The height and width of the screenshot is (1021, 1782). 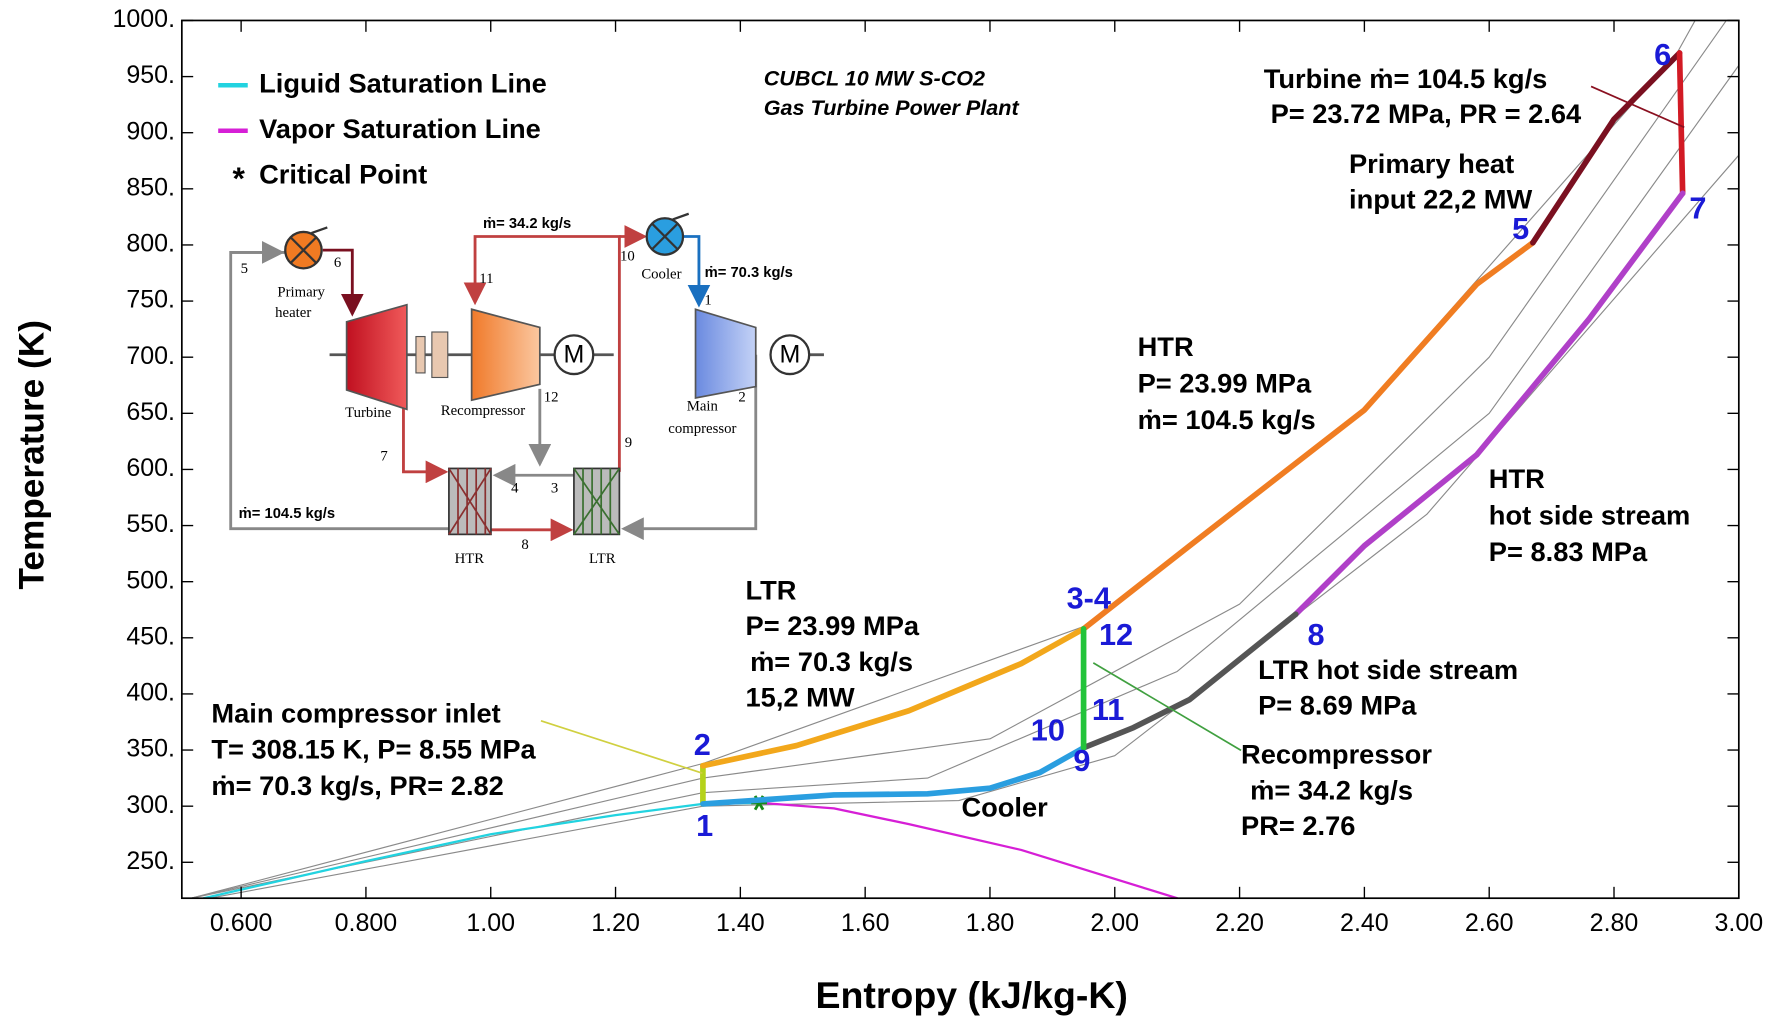 What do you see at coordinates (702, 429) in the screenshot?
I see `component-label: compressor` at bounding box center [702, 429].